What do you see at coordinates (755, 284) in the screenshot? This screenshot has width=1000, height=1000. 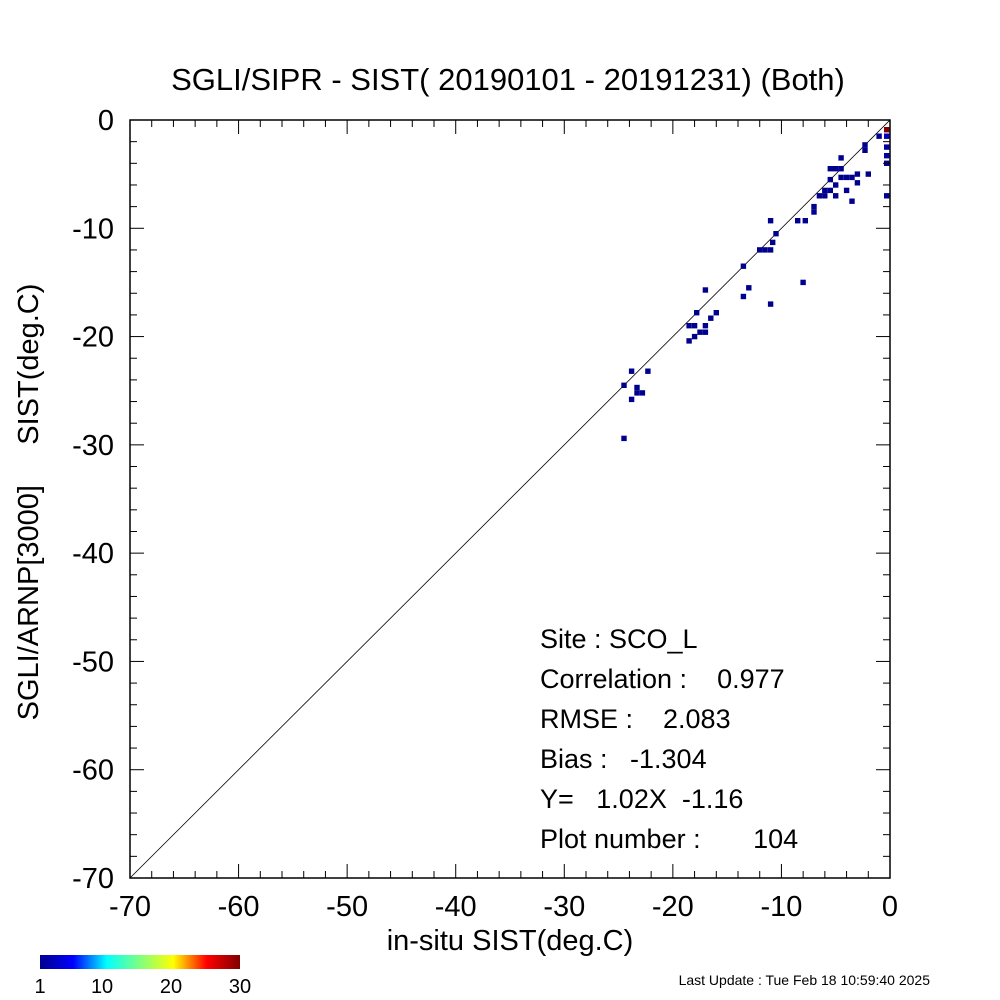 I see `density-cells` at bounding box center [755, 284].